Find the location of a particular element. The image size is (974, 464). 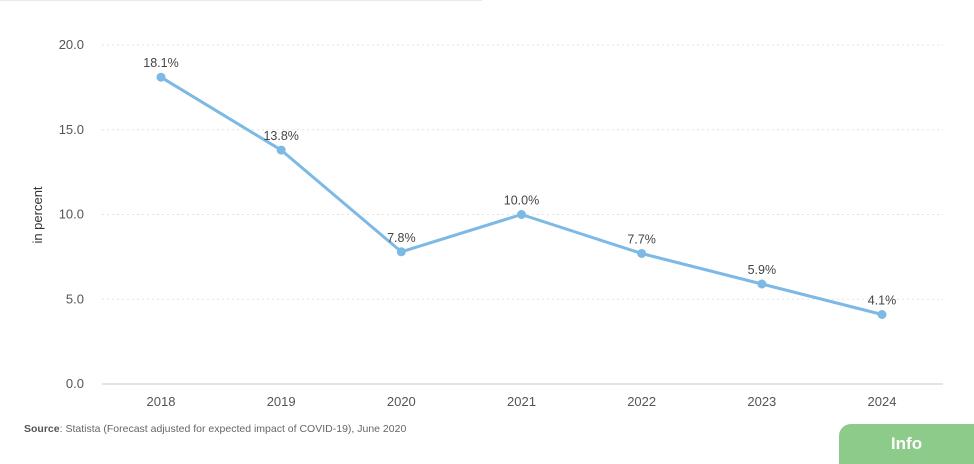

top-divider is located at coordinates (241, 0).